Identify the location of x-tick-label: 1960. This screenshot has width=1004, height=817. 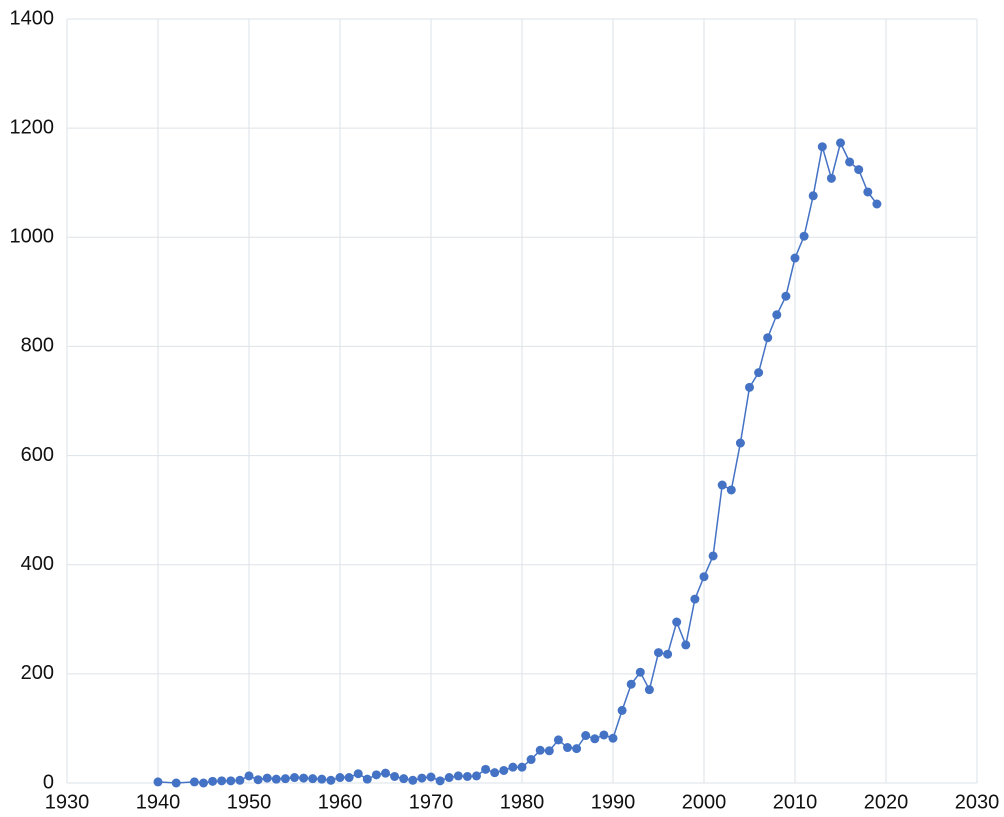
(340, 802).